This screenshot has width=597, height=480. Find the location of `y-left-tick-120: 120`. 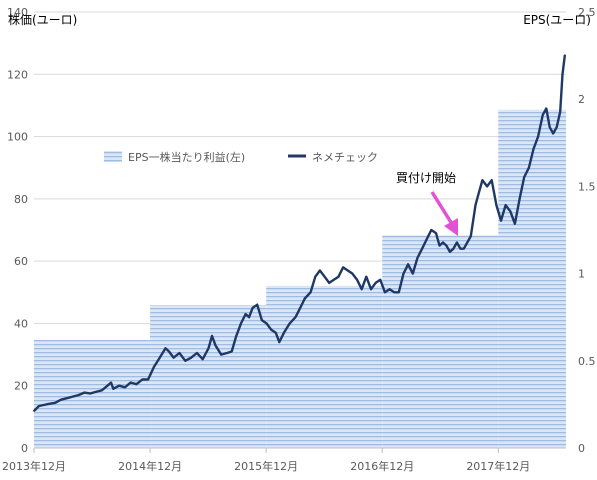

y-left-tick-120: 120 is located at coordinates (17, 74).